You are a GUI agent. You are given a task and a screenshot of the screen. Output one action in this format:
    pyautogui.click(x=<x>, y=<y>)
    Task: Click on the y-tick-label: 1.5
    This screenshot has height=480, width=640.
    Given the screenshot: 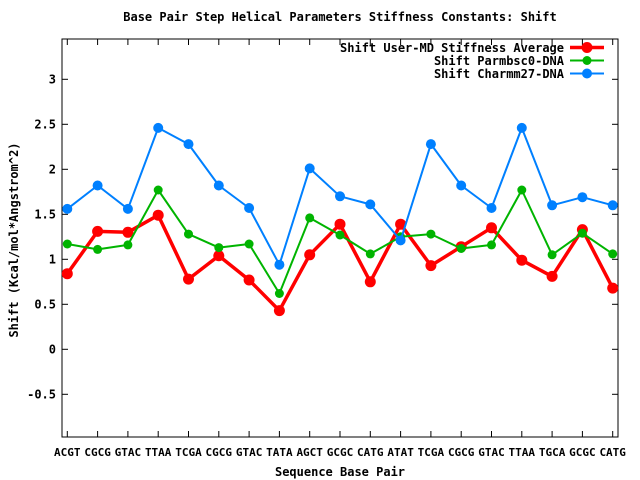 What is the action you would take?
    pyautogui.click(x=45, y=214)
    